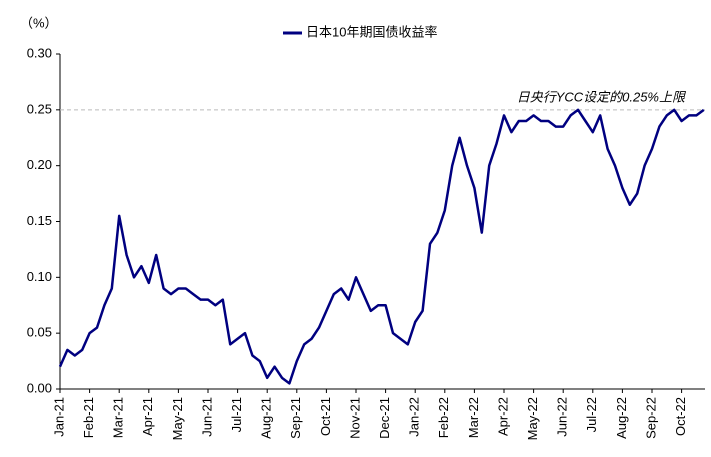 This screenshot has height=457, width=711. Describe the element at coordinates (502, 416) in the screenshot. I see `x-tick-label: Apr-22` at that location.